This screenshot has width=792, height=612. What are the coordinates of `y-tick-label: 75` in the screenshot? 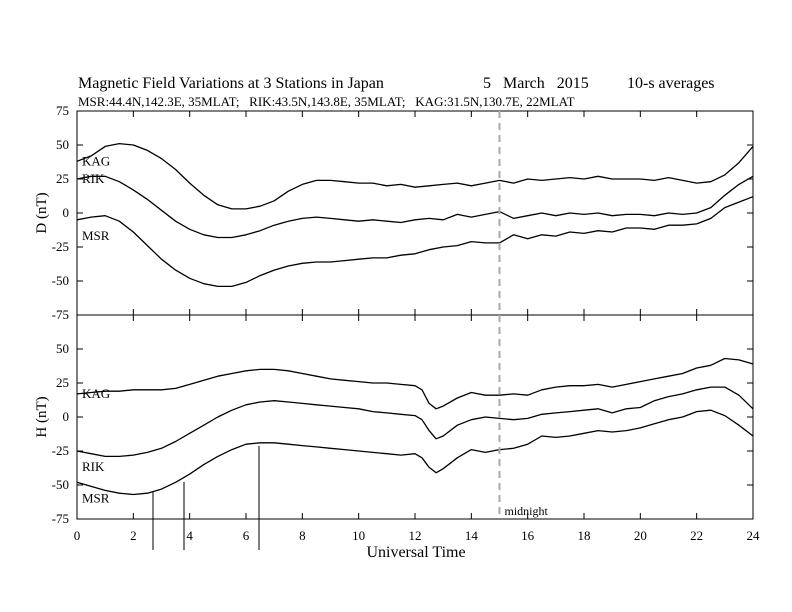 It's located at (62, 110).